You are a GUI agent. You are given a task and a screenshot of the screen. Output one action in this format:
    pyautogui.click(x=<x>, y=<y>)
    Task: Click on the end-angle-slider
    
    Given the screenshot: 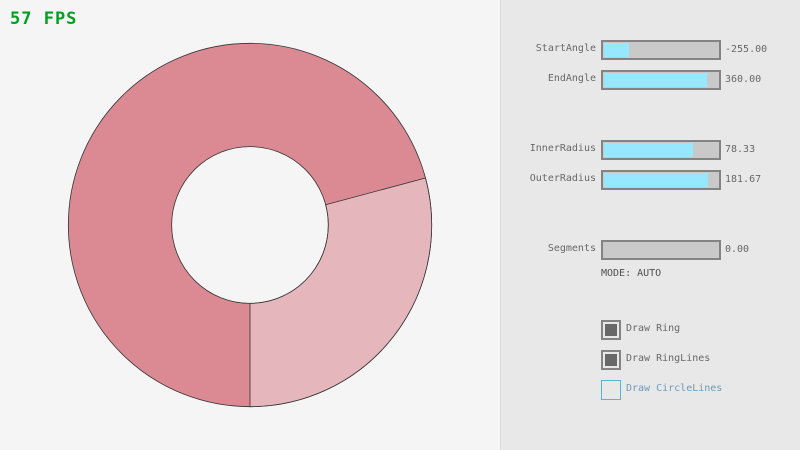 What is the action you would take?
    pyautogui.click(x=661, y=80)
    